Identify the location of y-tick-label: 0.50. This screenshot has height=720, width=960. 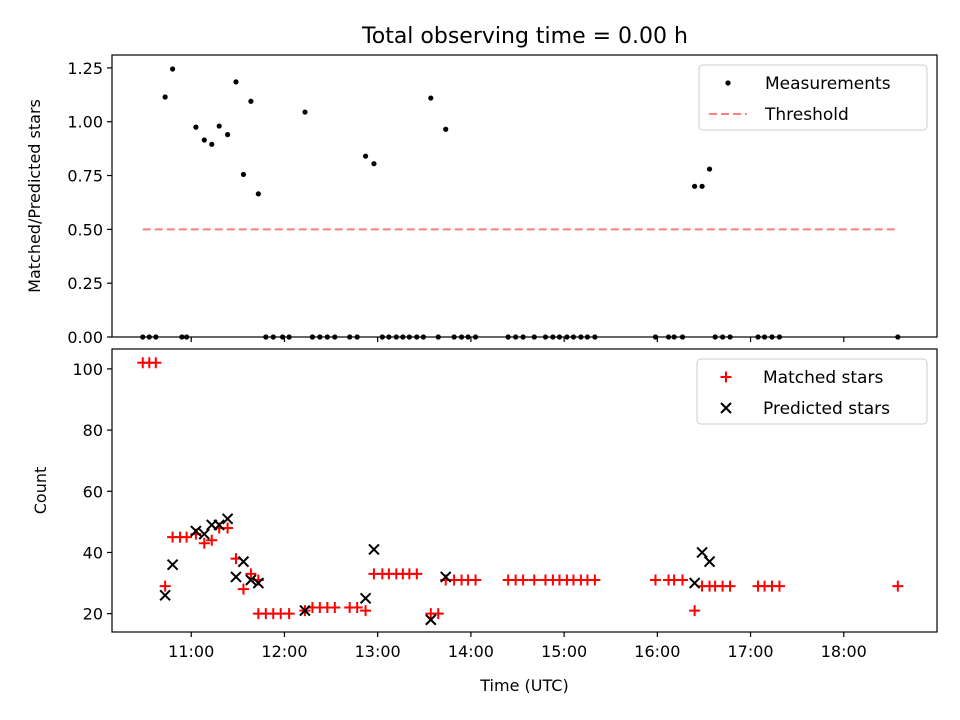
(85, 229).